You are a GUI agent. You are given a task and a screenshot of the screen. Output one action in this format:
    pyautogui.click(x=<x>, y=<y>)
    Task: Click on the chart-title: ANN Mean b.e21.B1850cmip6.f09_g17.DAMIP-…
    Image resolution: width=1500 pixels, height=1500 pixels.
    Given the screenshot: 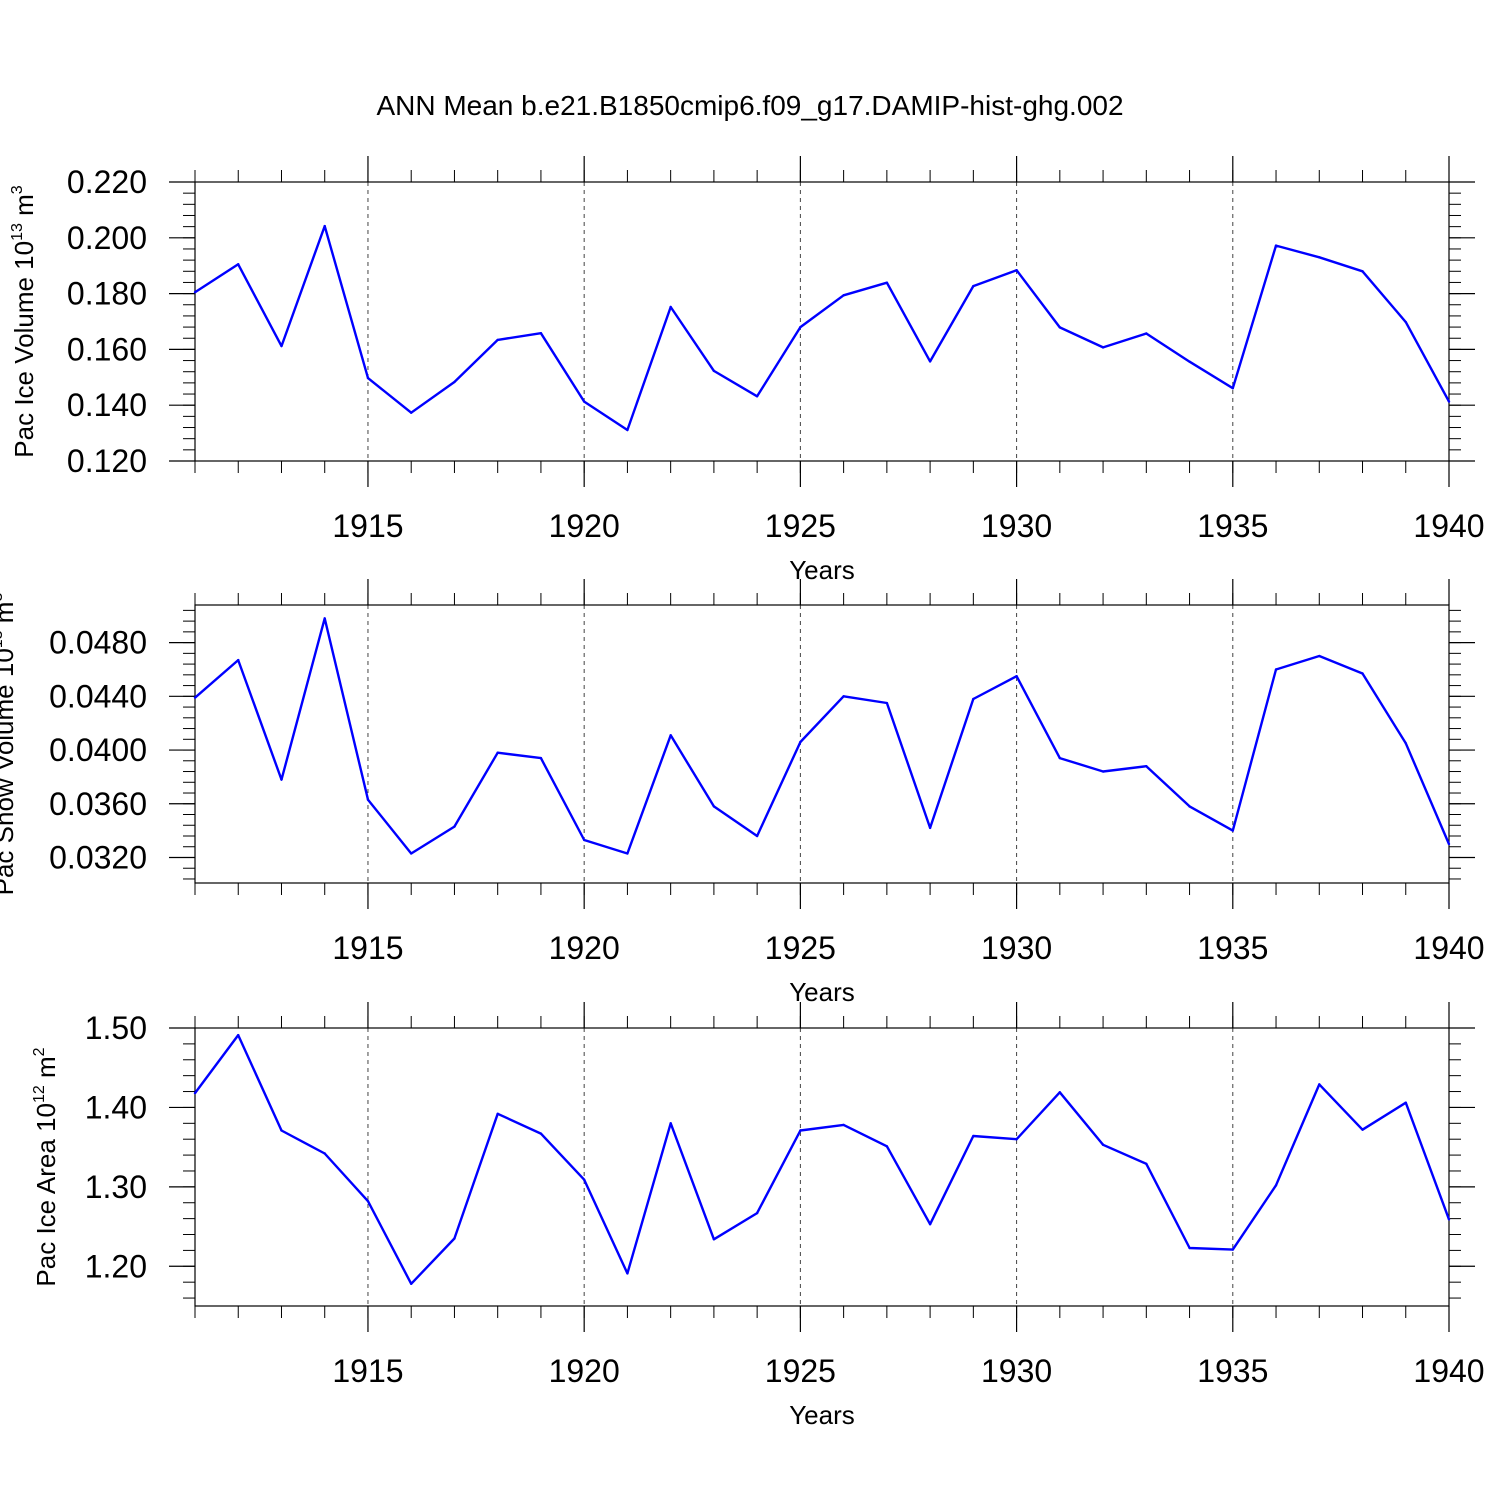 What is the action you would take?
    pyautogui.click(x=750, y=105)
    